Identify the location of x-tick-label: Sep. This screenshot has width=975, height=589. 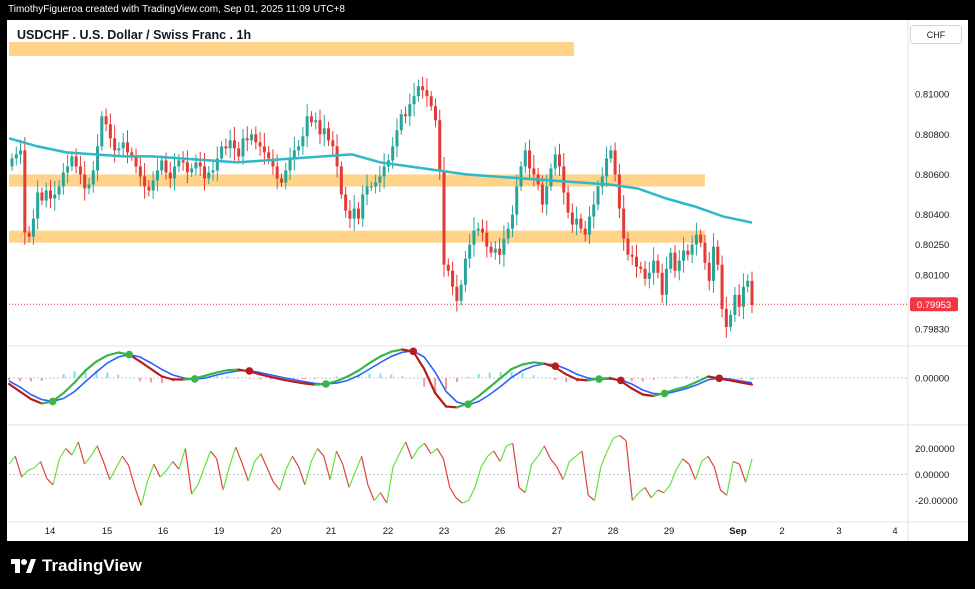
(738, 531).